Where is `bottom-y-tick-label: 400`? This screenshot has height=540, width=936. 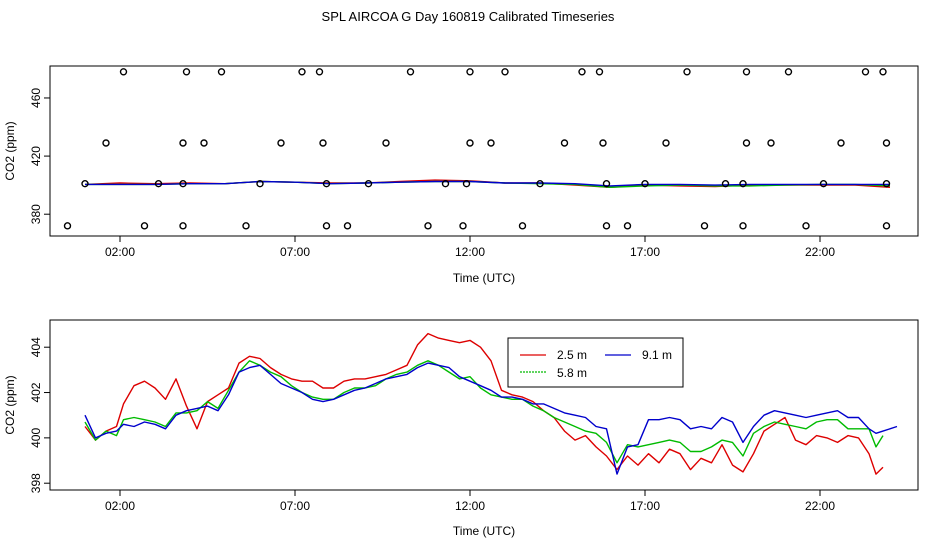 bottom-y-tick-label: 400 is located at coordinates (36, 438).